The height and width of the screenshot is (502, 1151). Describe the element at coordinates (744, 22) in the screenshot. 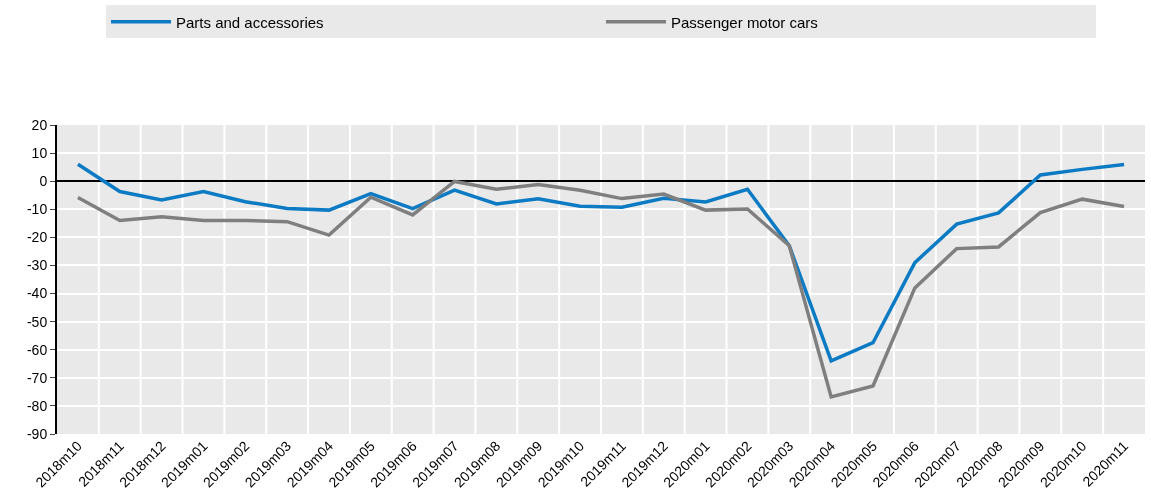

I see `legend-label: Passenger motor cars` at that location.